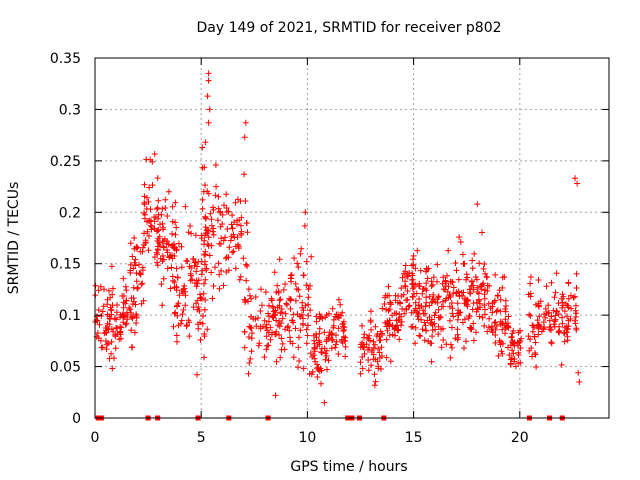 The width and height of the screenshot is (640, 480). Describe the element at coordinates (70, 110) in the screenshot. I see `y-tick-label: 0.3` at that location.